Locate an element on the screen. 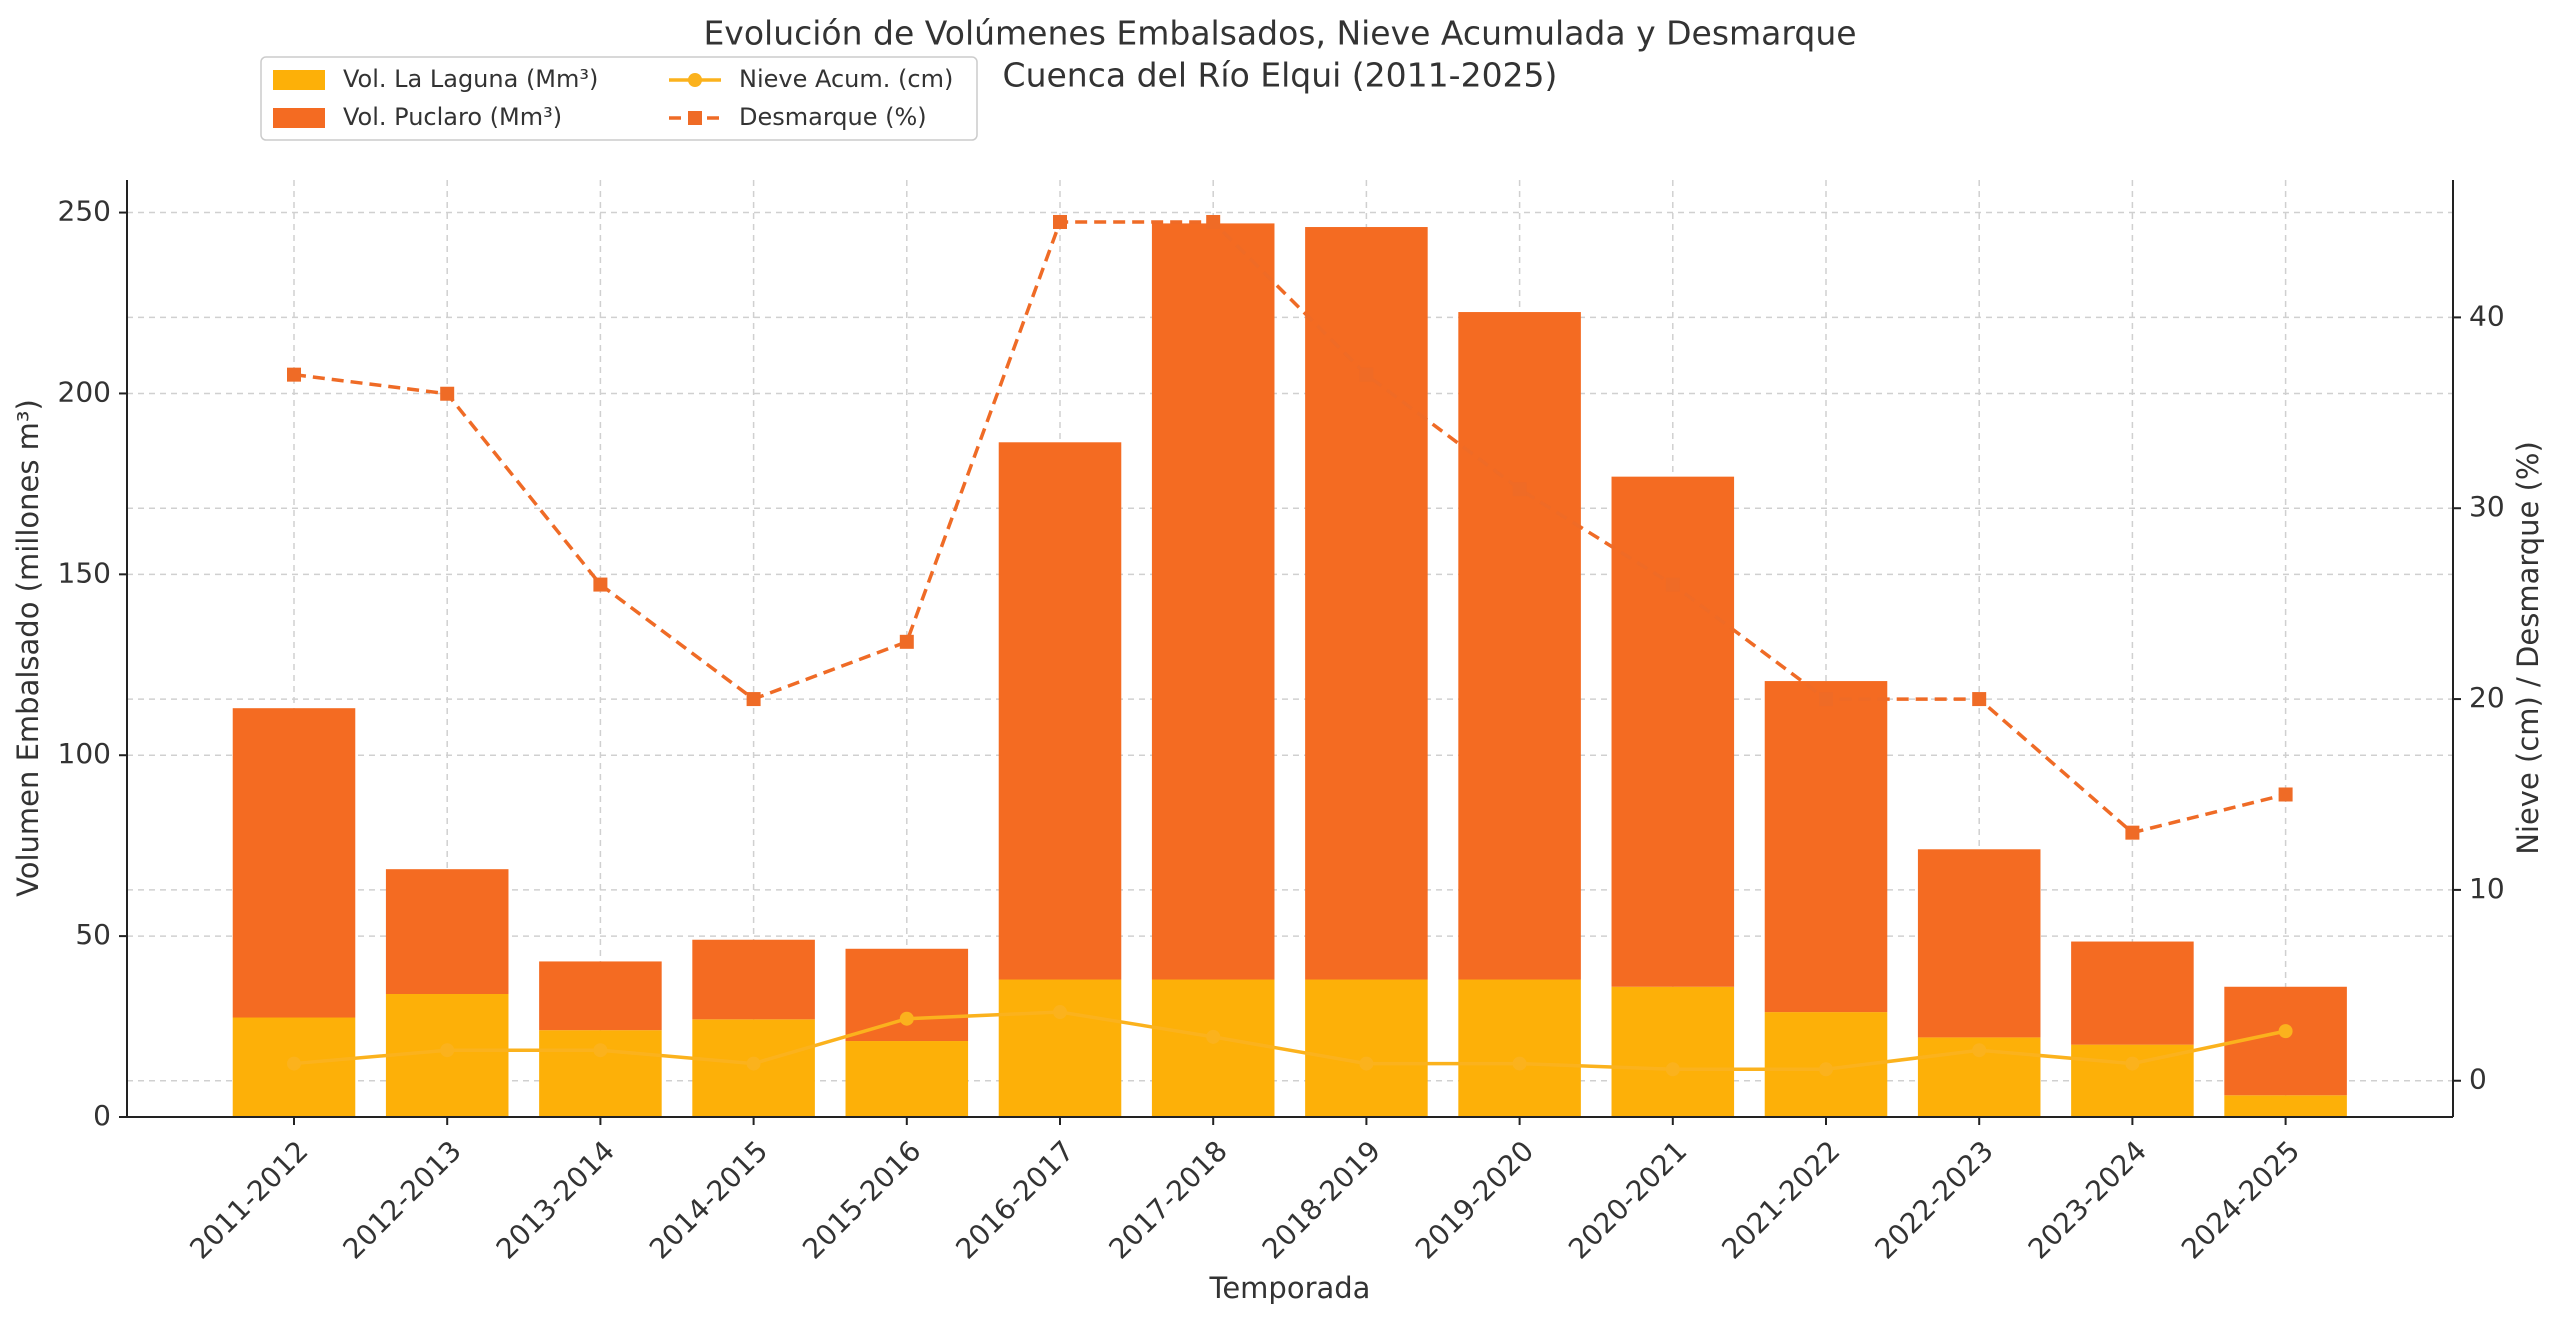 The image size is (2560, 1324). x-tick-label: 2011-2012 is located at coordinates (248, 1199).